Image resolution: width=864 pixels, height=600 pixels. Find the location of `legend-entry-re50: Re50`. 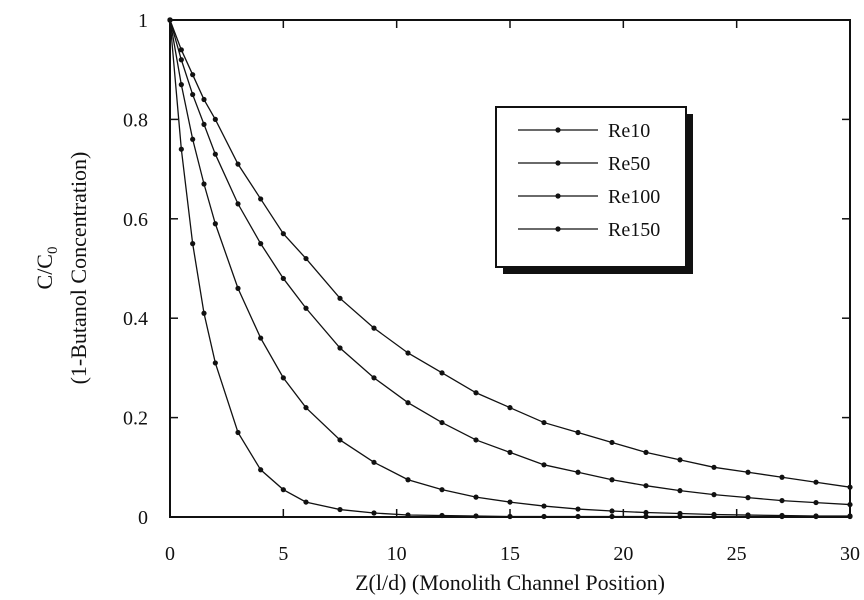

legend-entry-re50: Re50 is located at coordinates (584, 164).